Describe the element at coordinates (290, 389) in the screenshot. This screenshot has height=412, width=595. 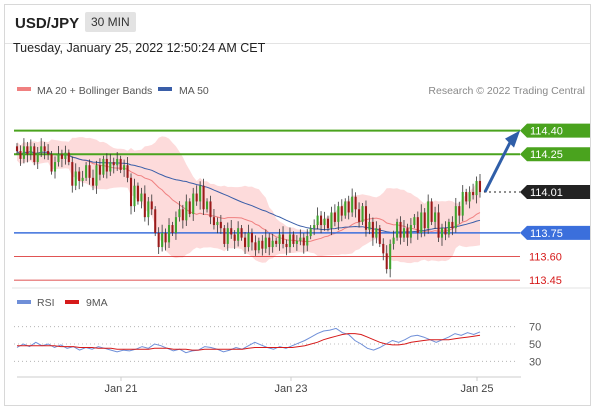
I see `time-tick-label: Jan 23` at that location.